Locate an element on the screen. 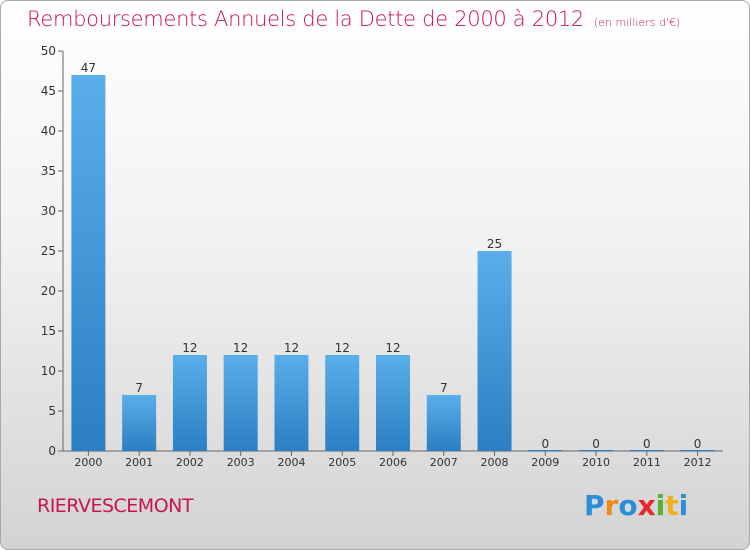 Image resolution: width=750 pixels, height=550 pixels. x-tick-label: 2006 is located at coordinates (393, 462).